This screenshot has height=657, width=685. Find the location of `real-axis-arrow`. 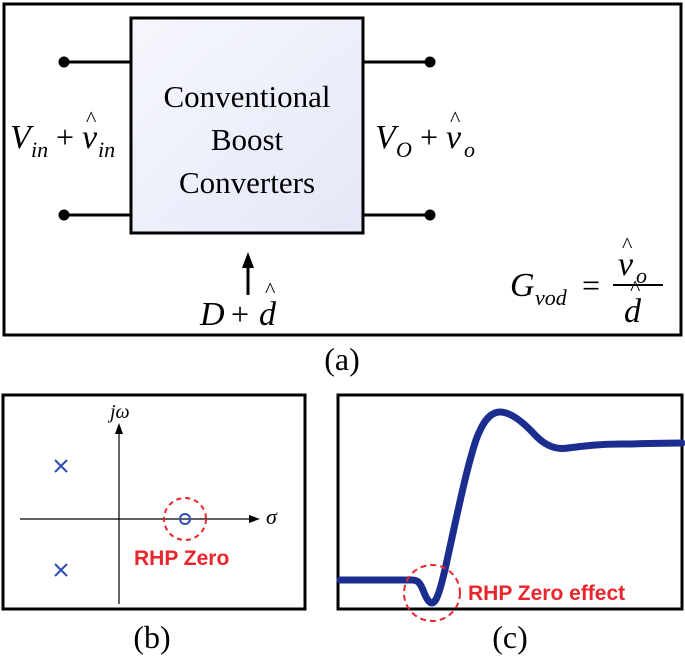

real-axis-arrow is located at coordinates (254, 519).